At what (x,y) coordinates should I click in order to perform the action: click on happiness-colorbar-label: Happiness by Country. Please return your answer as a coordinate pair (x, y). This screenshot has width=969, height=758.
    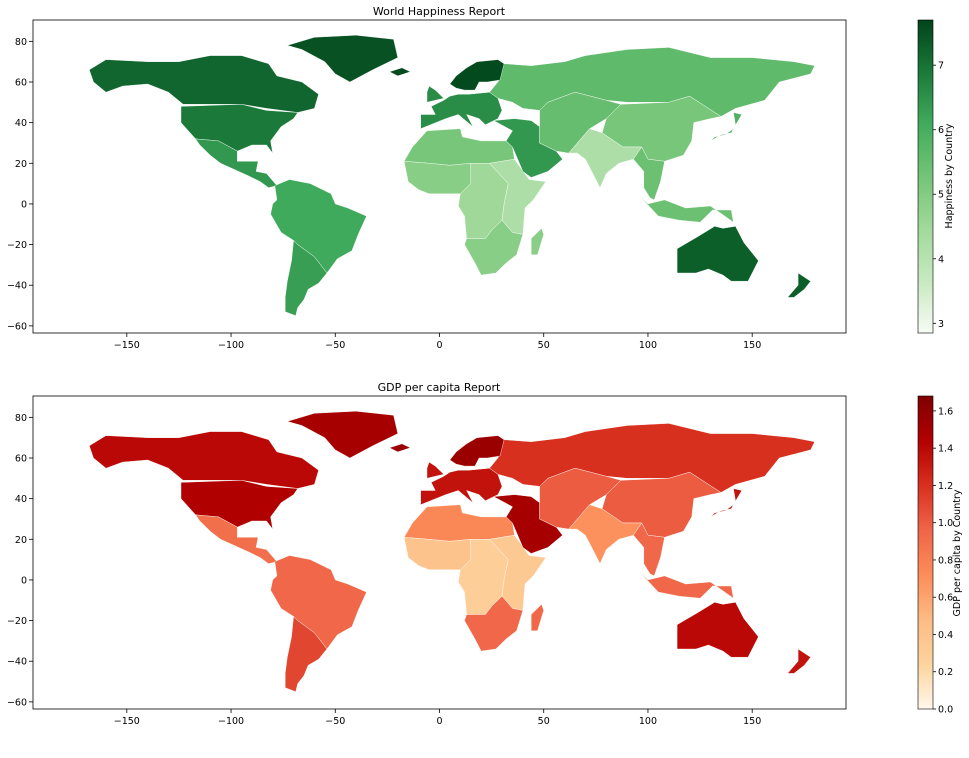
    Looking at the image, I should click on (949, 175).